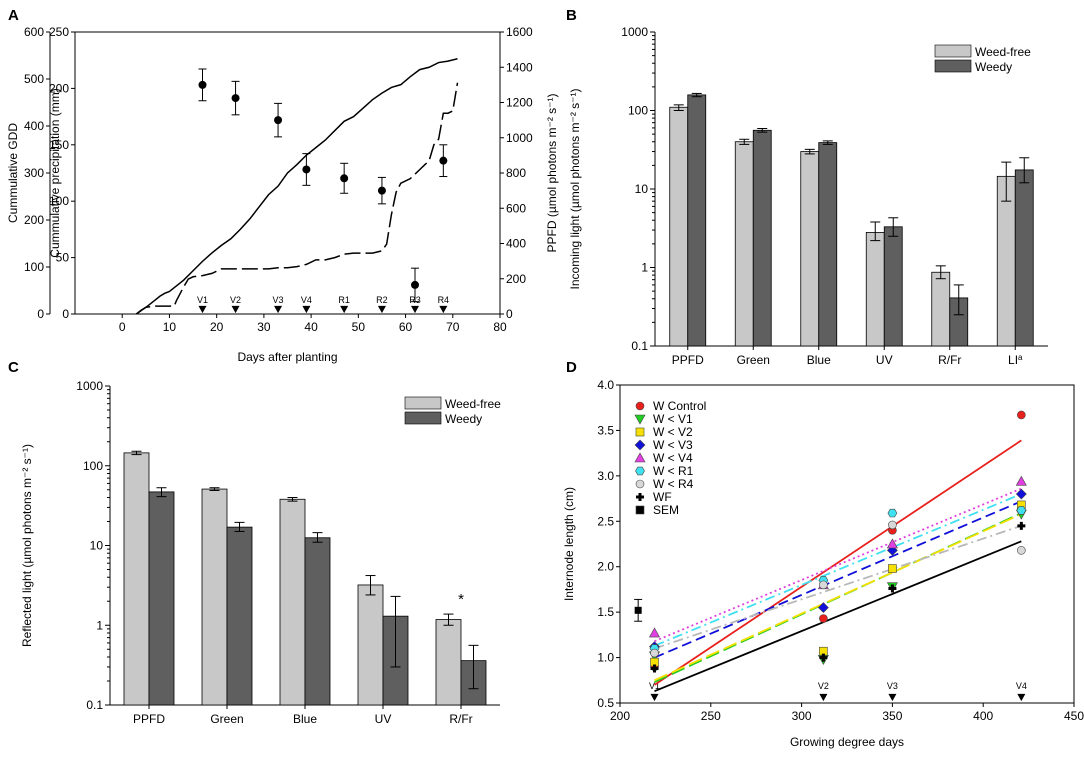 This screenshot has height=760, width=1084. Describe the element at coordinates (382, 300) in the screenshot. I see `stage-label-a: R2` at that location.